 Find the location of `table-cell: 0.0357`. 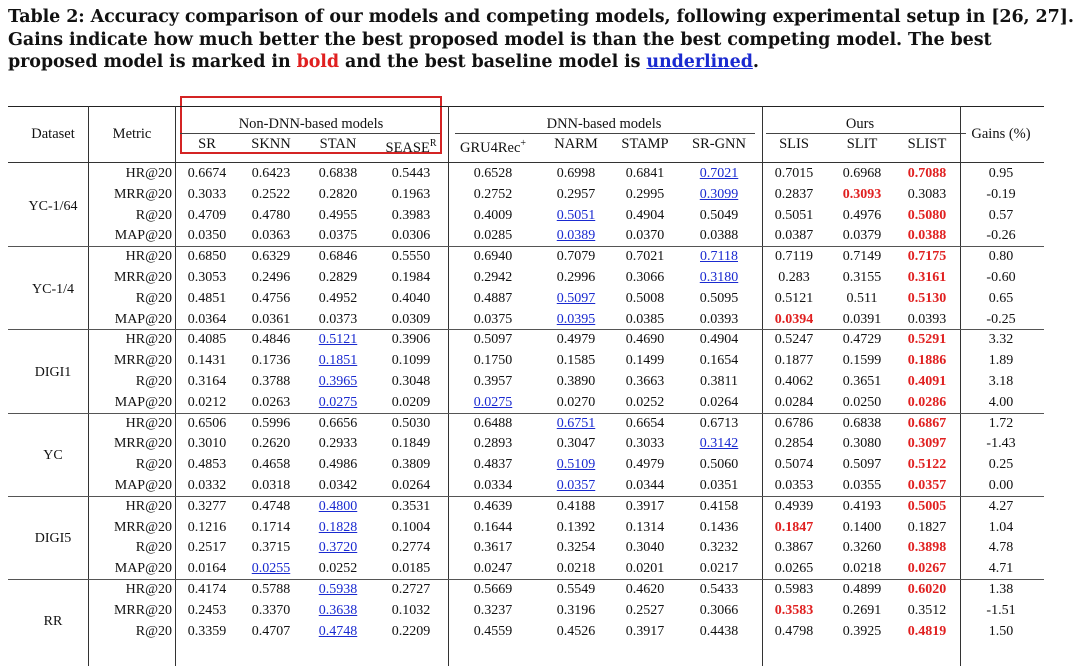

table-cell: 0.0357 is located at coordinates (576, 485).